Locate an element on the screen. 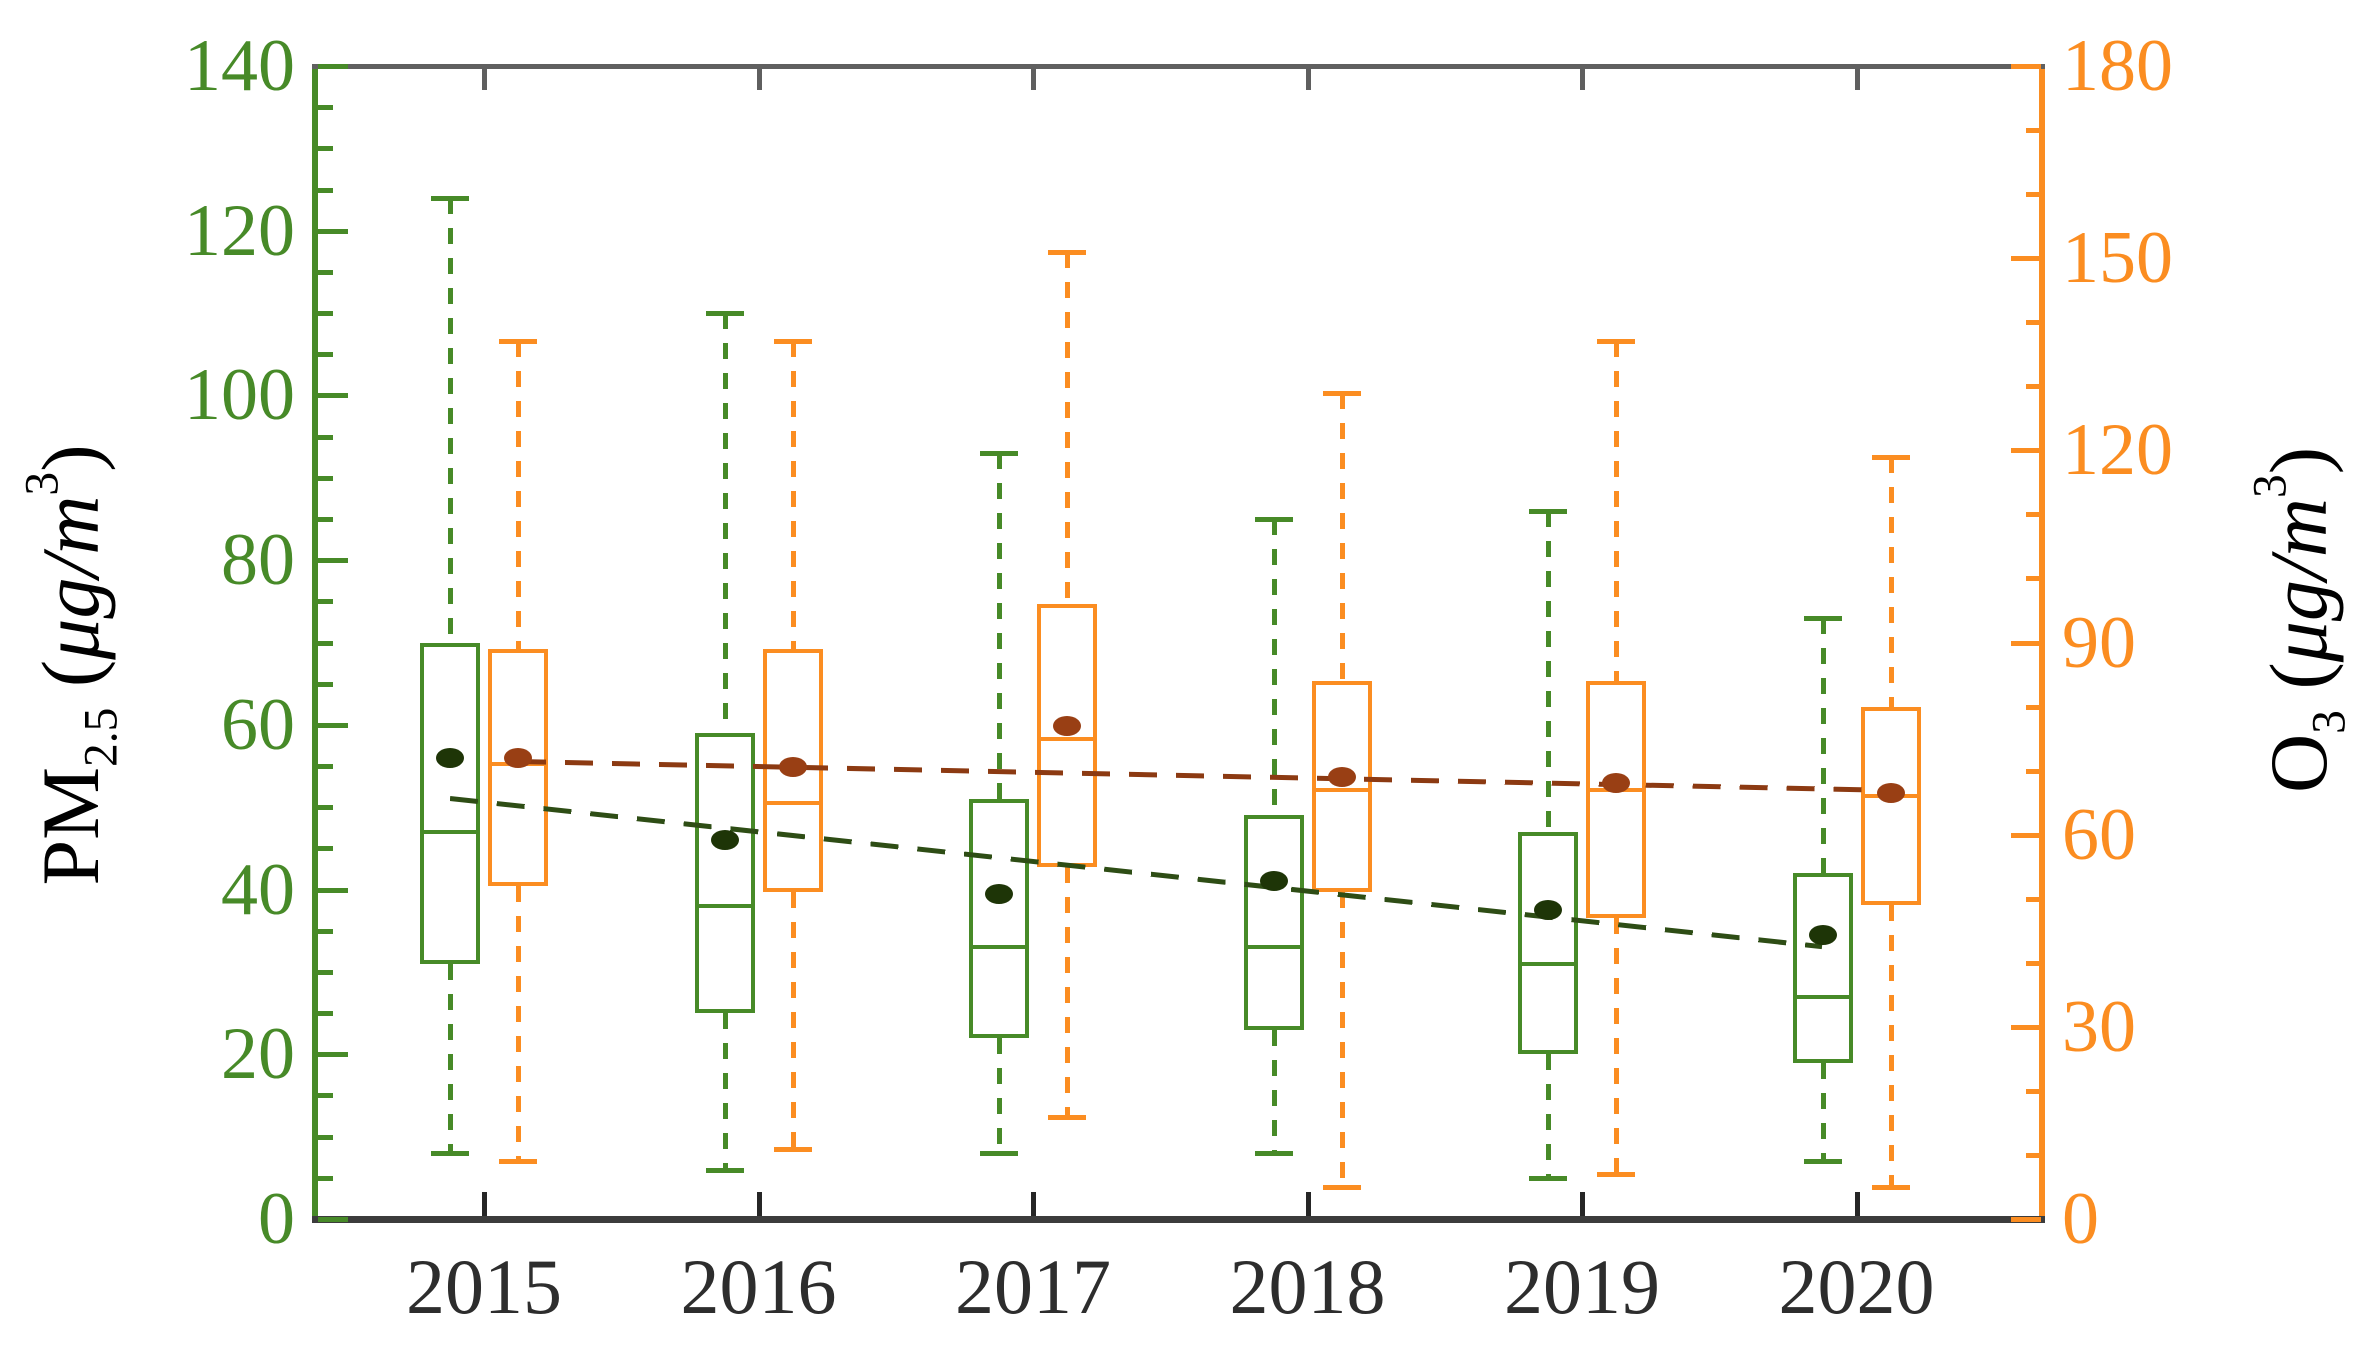 The image size is (2367, 1356). PM2.5-upper-cap-2018 is located at coordinates (1273, 519).